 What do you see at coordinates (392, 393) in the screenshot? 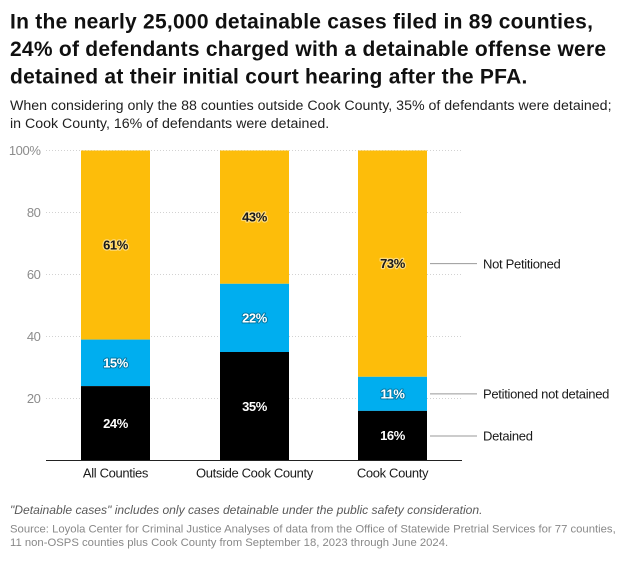
I see `svg-text: 11%` at bounding box center [392, 393].